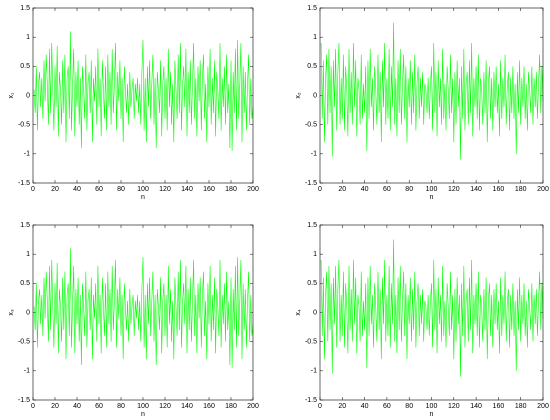  What do you see at coordinates (11, 95) in the screenshot?
I see `y-axis-label: x₁` at bounding box center [11, 95].